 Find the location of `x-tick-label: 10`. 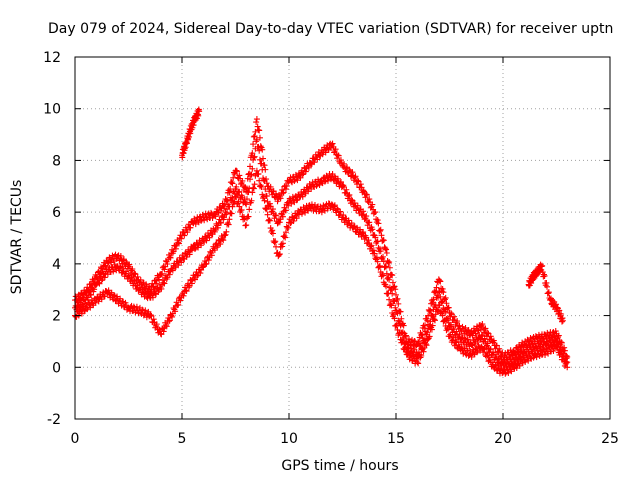

x-tick-label: 10 is located at coordinates (289, 439).